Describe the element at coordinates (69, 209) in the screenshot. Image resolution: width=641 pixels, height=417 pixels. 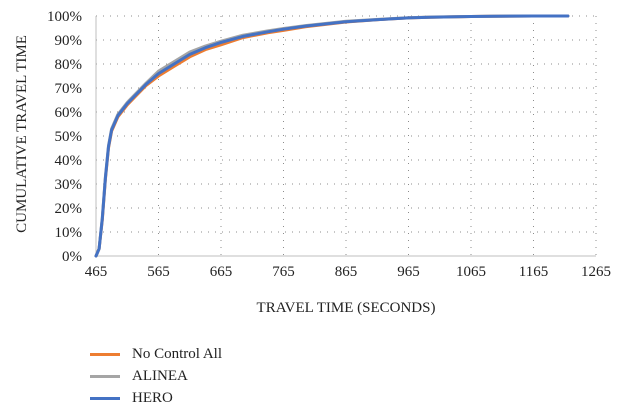
I see `y-tick-label: 20%` at that location.